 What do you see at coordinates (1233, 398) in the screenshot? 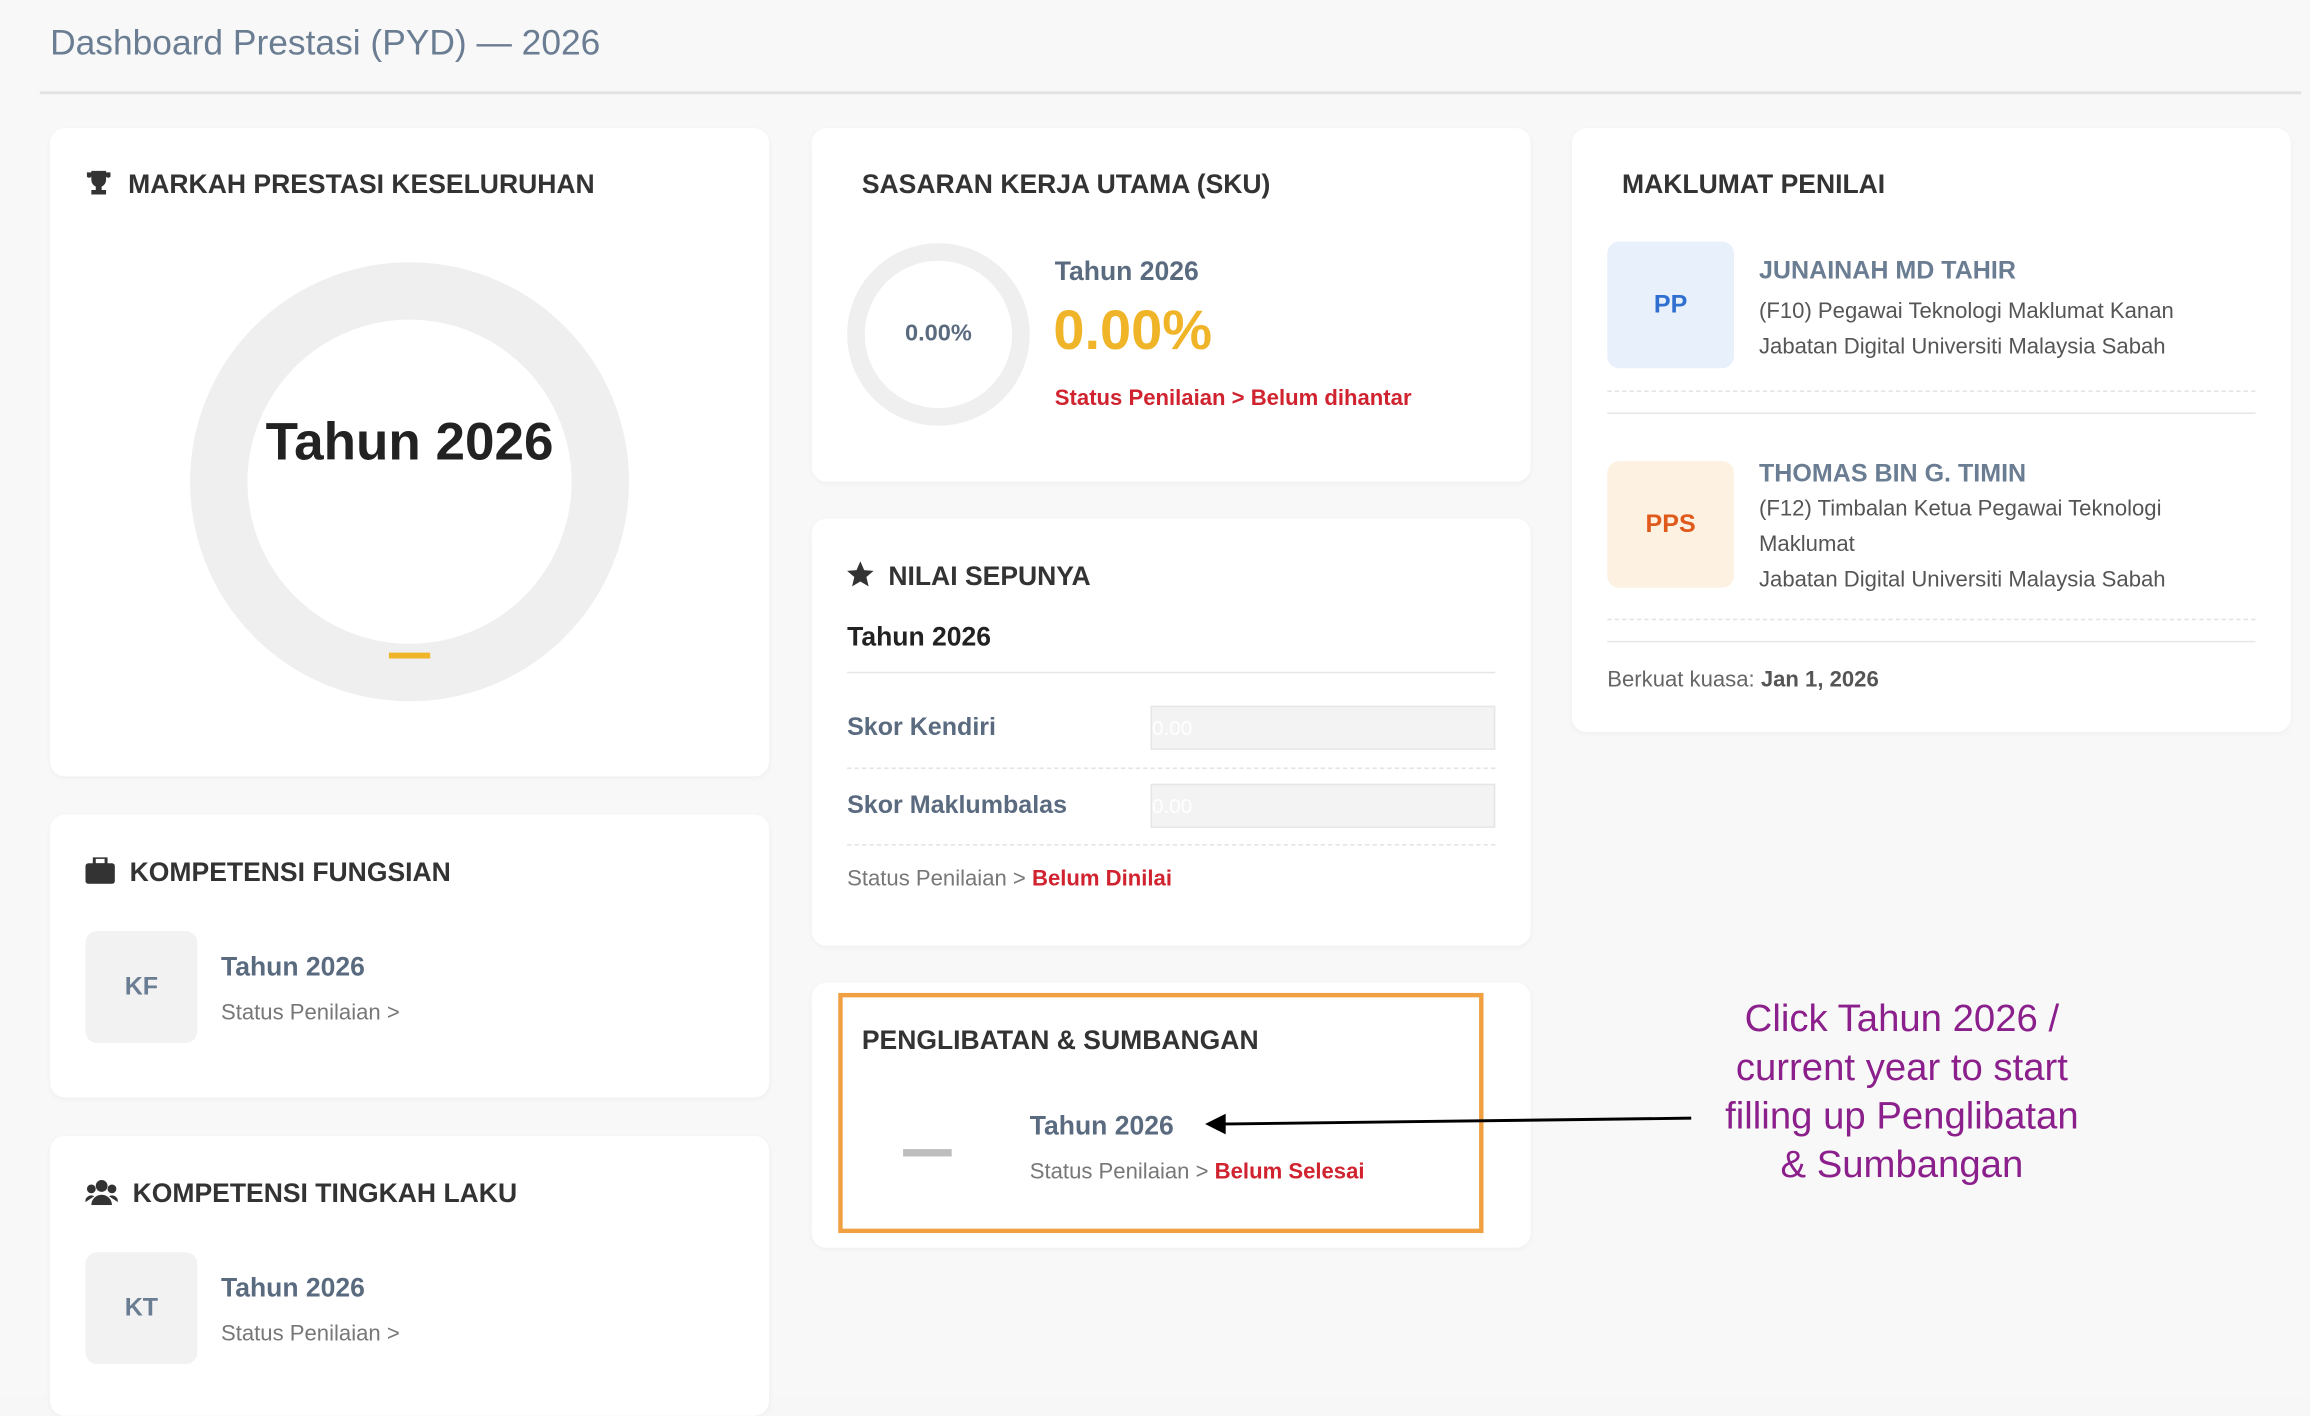
I see `status: Status Penilaian > Belum dihantar` at bounding box center [1233, 398].